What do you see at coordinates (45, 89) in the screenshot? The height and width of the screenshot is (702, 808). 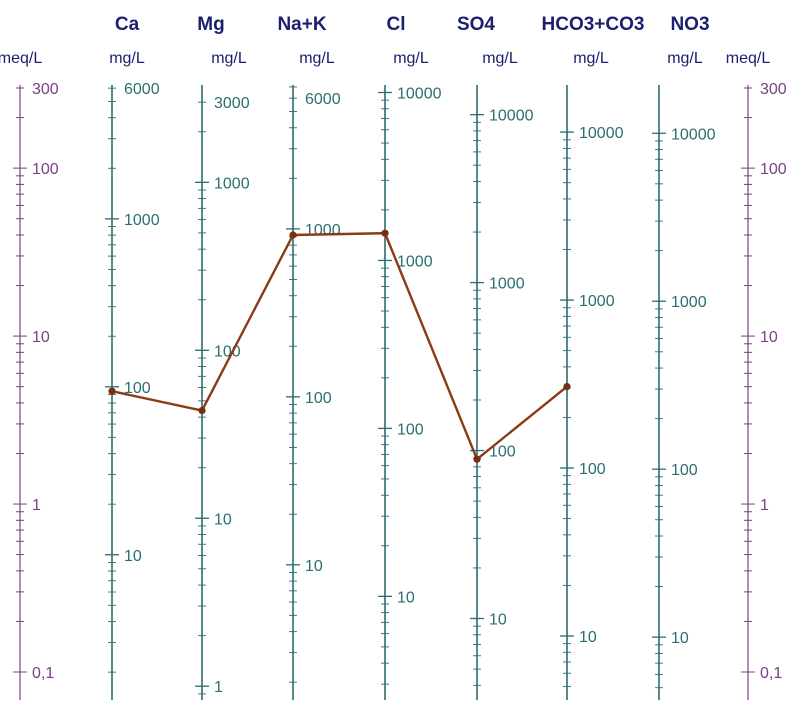 I see `meq-tick-label-left: 300` at bounding box center [45, 89].